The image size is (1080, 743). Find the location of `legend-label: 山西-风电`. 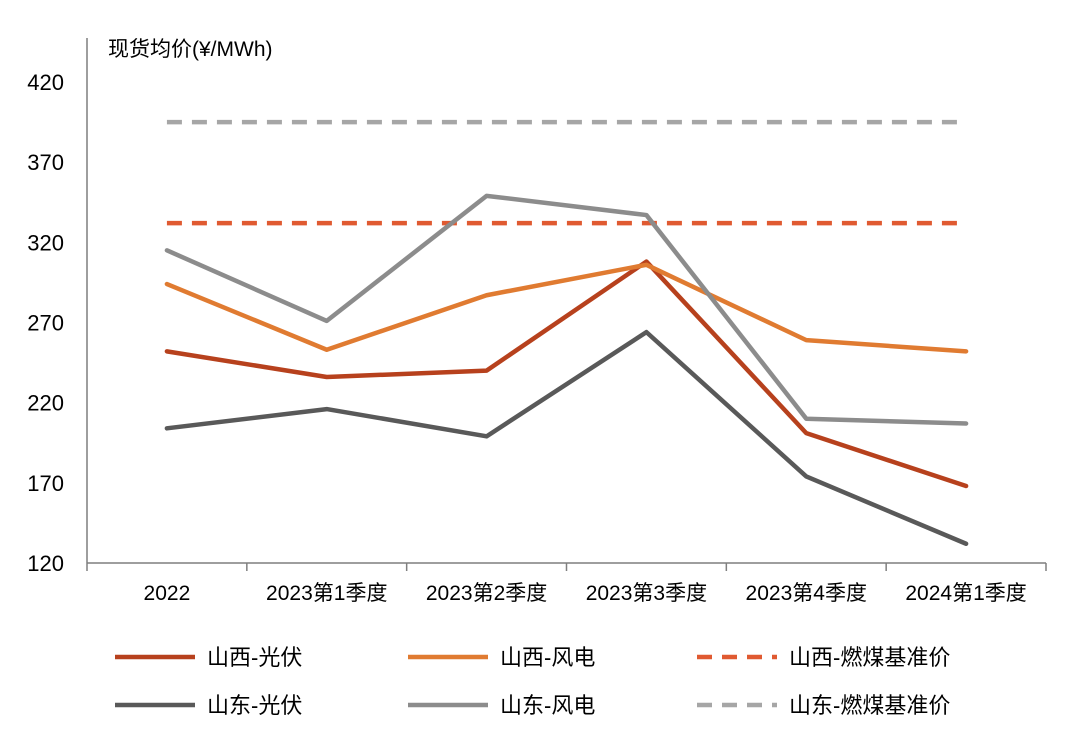

legend-label: 山西-风电 is located at coordinates (547, 657).